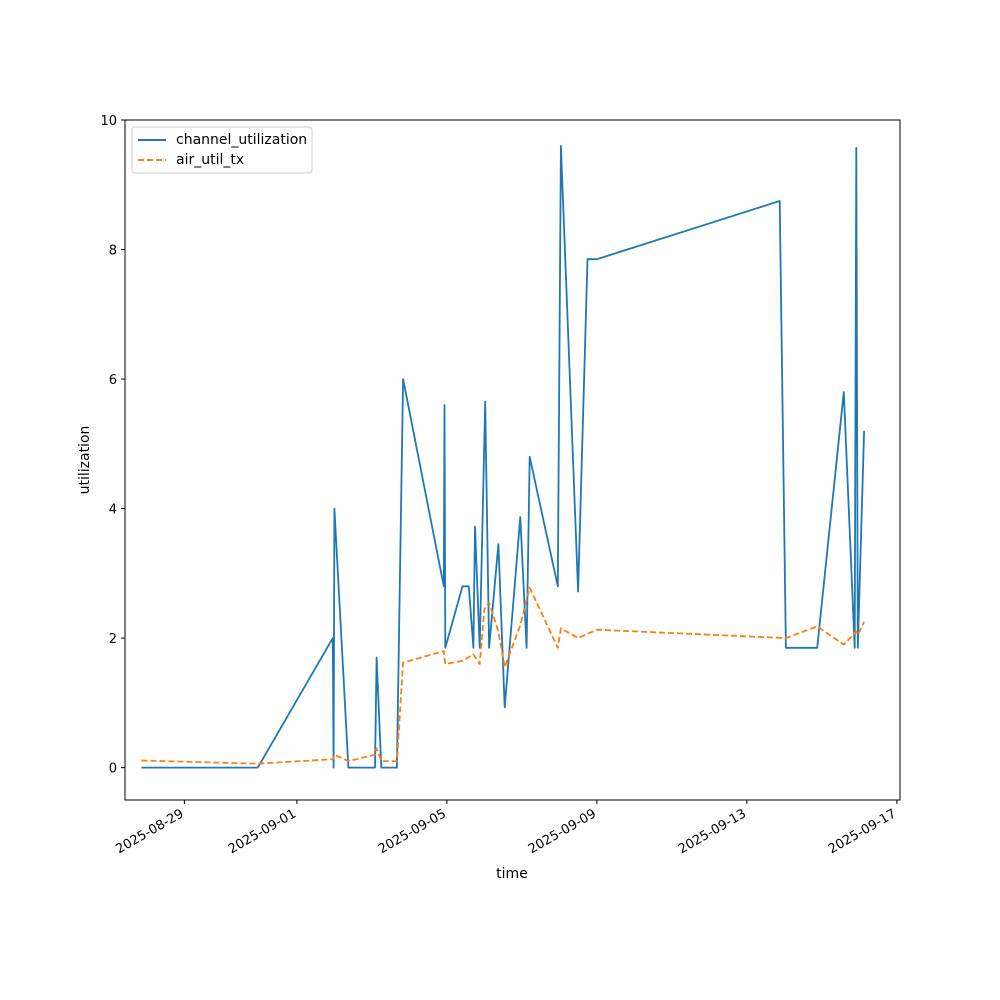 The image size is (1000, 1000). Describe the element at coordinates (503, 675) in the screenshot. I see `series-line-air-util-tx` at that location.